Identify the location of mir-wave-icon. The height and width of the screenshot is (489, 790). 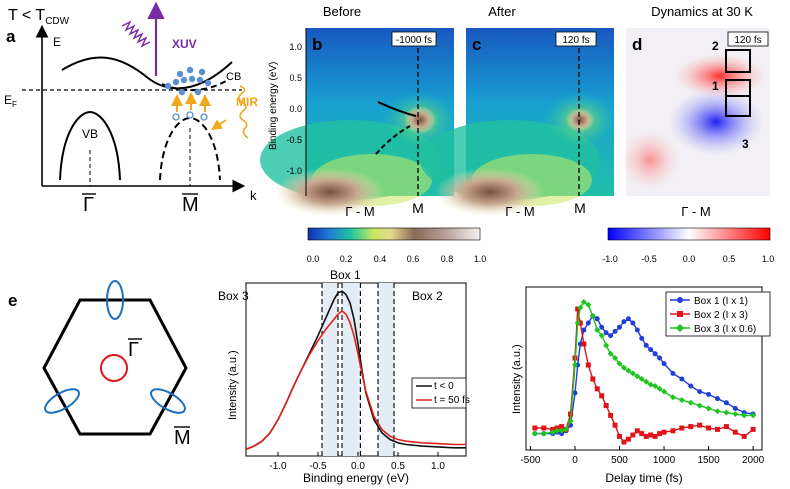
(243, 112).